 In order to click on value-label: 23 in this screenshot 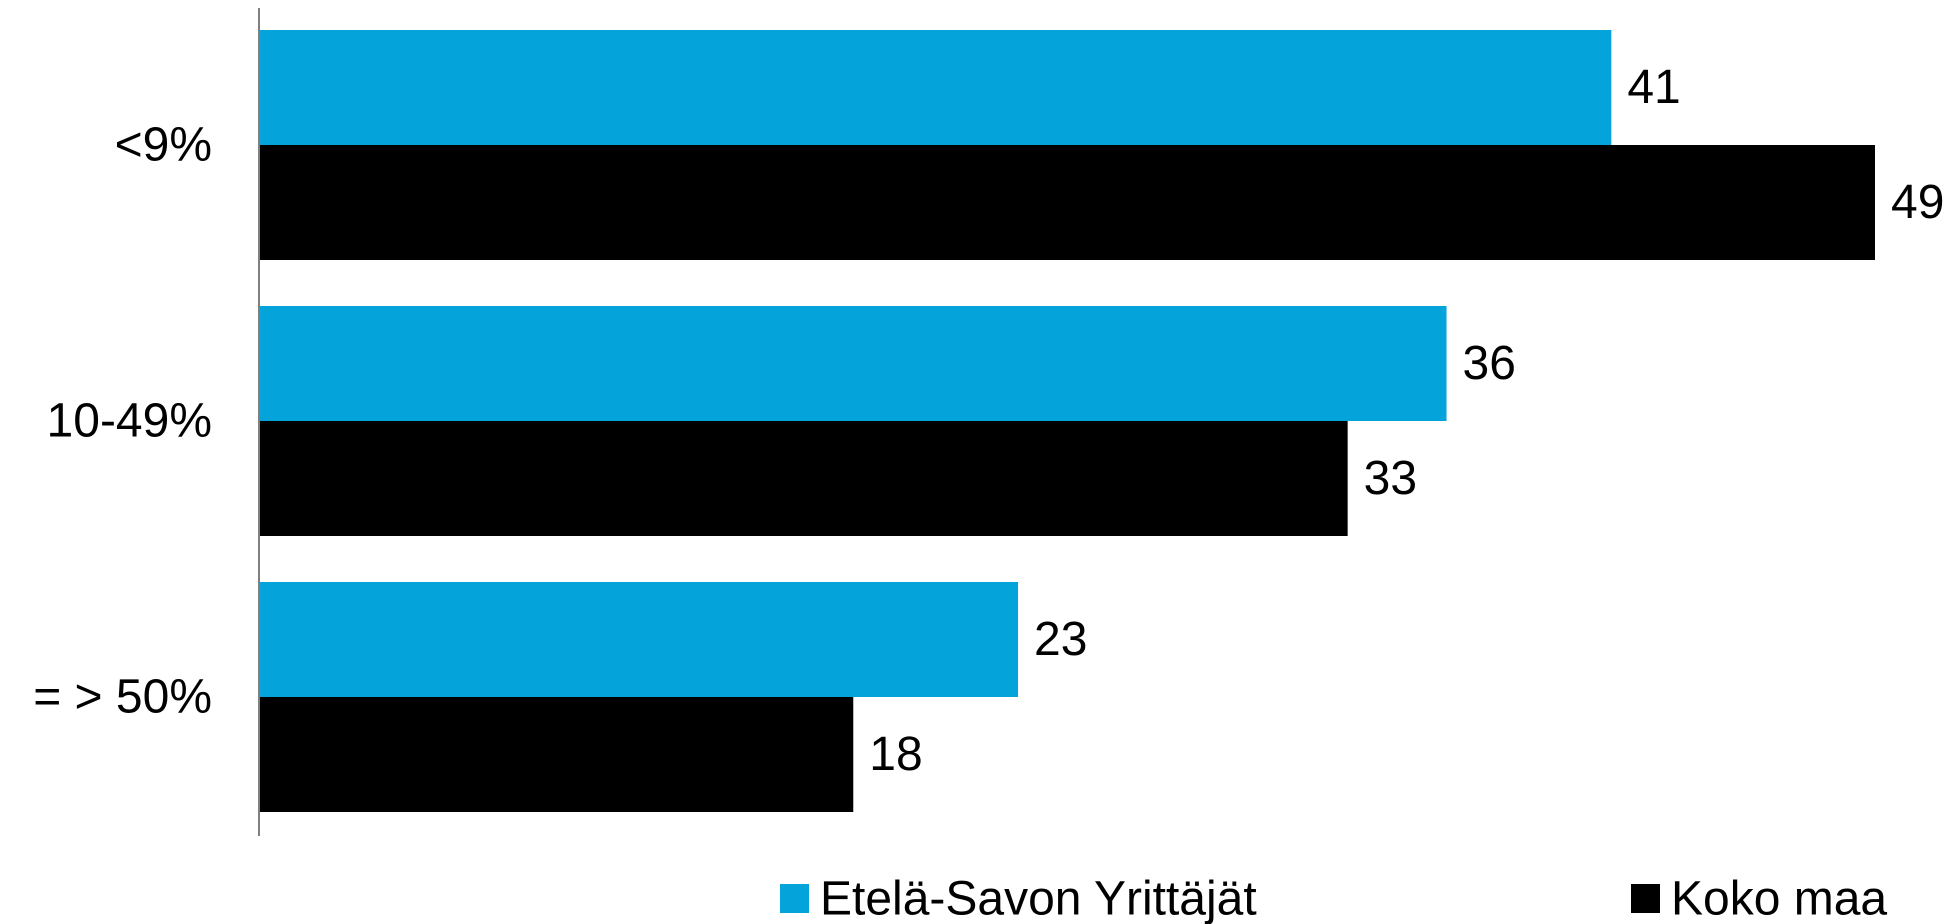, I will do `click(1060, 639)`.